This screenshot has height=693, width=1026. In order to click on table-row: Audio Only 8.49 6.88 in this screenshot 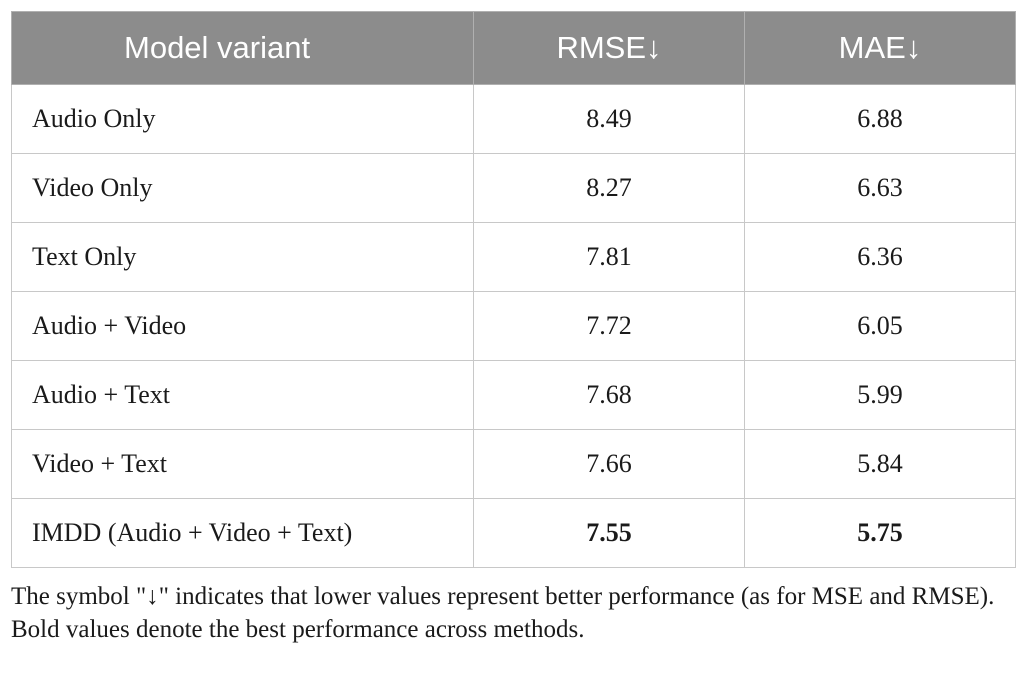, I will do `click(513, 119)`.